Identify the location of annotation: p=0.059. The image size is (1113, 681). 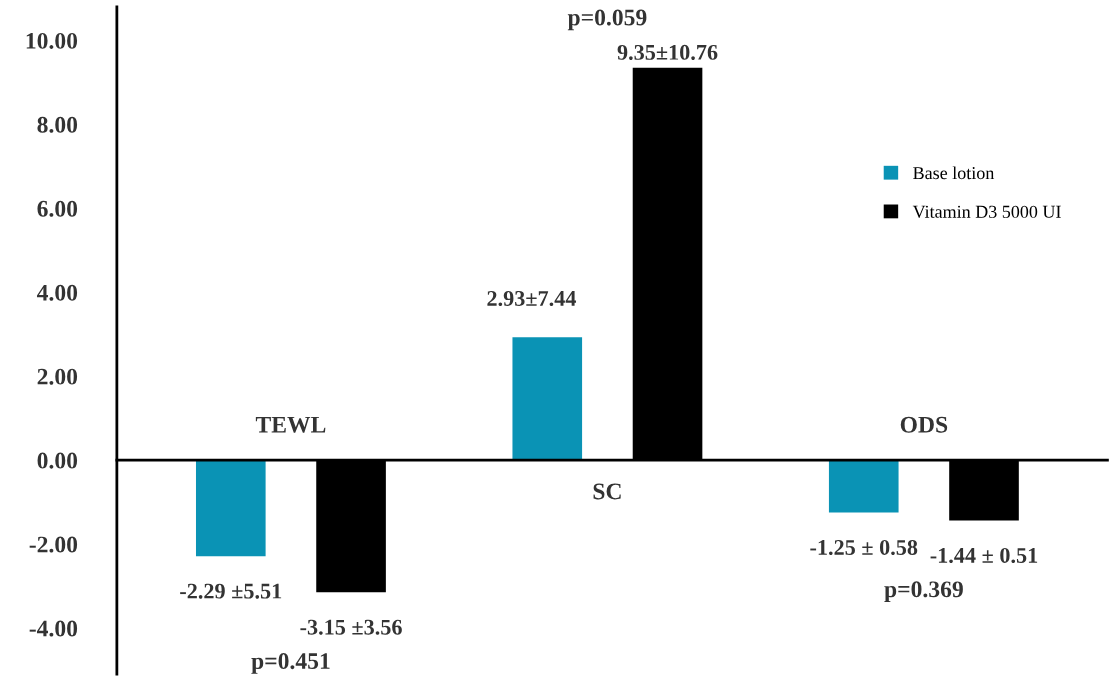
(607, 20).